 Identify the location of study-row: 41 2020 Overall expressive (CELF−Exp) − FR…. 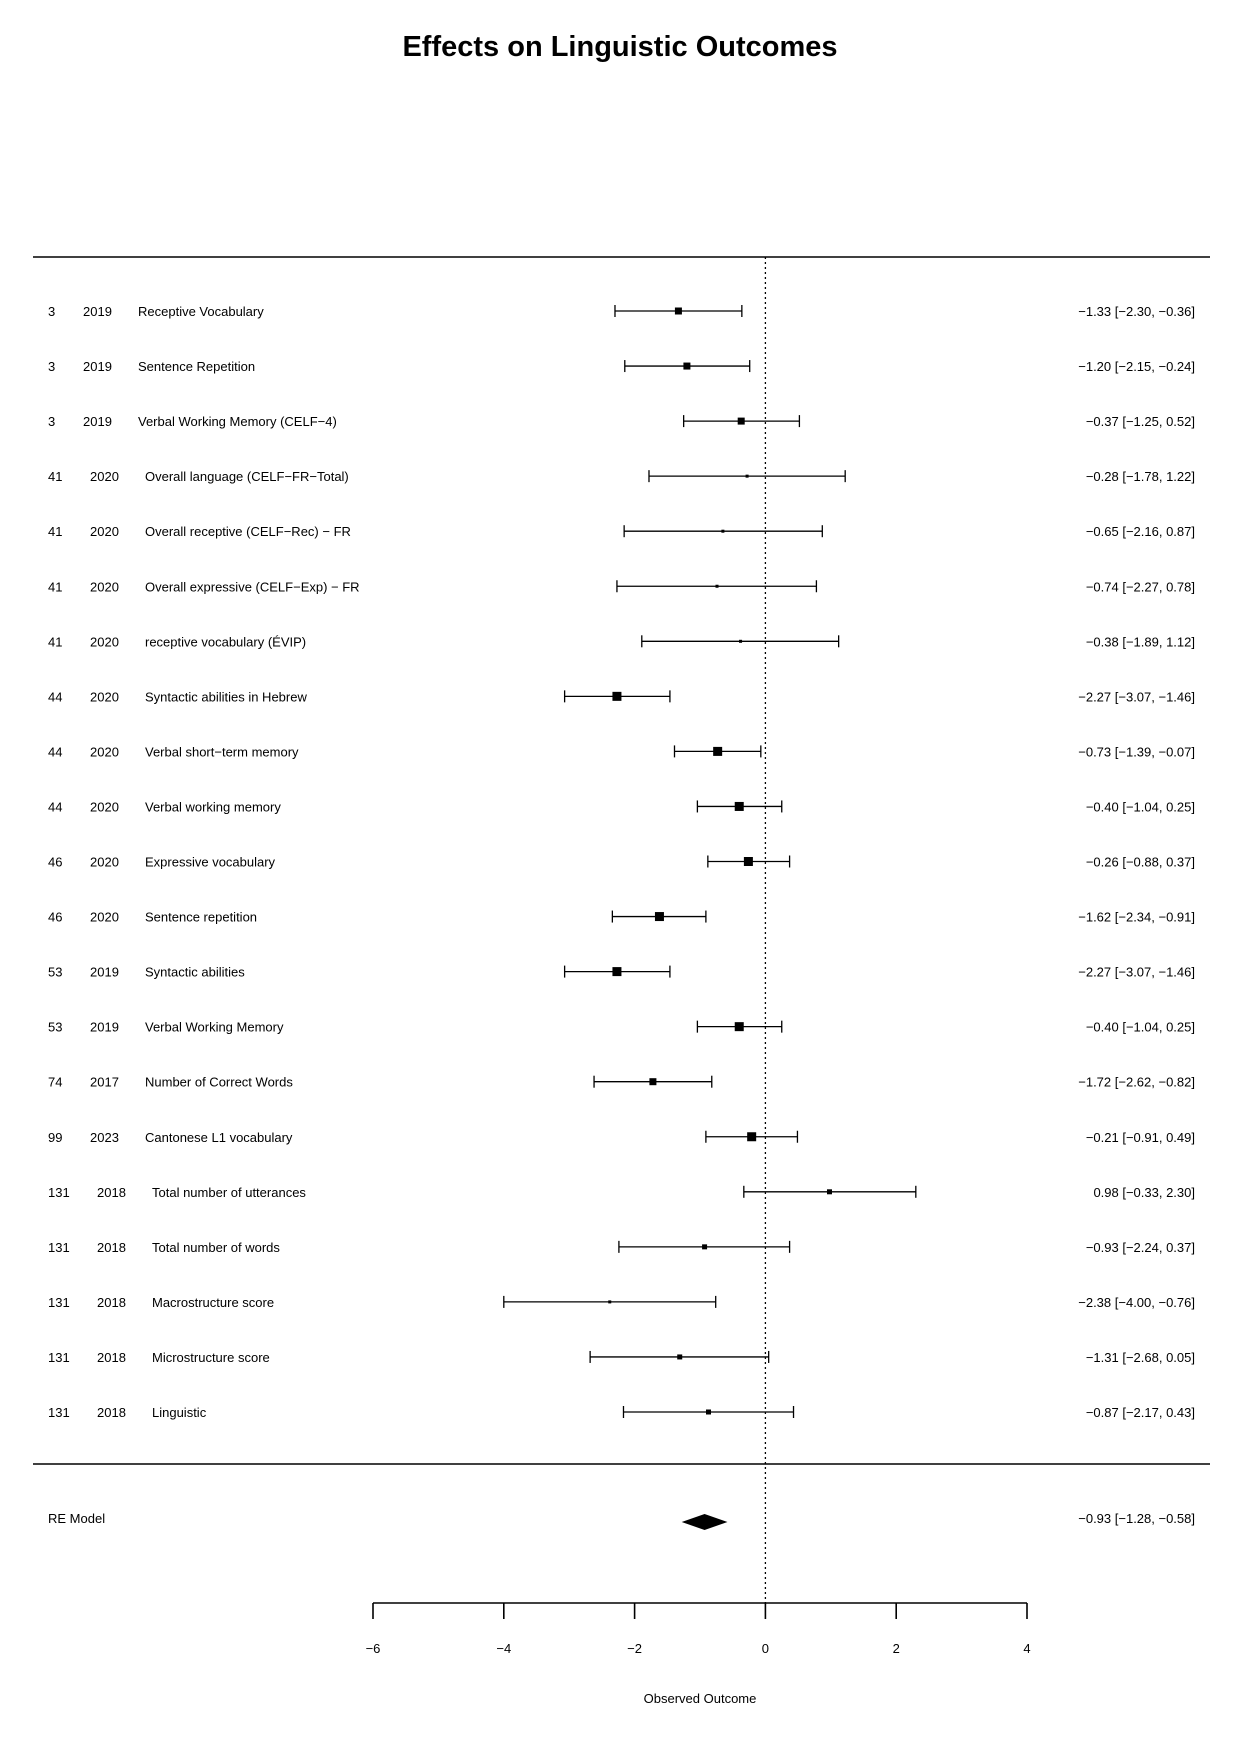
(621, 586).